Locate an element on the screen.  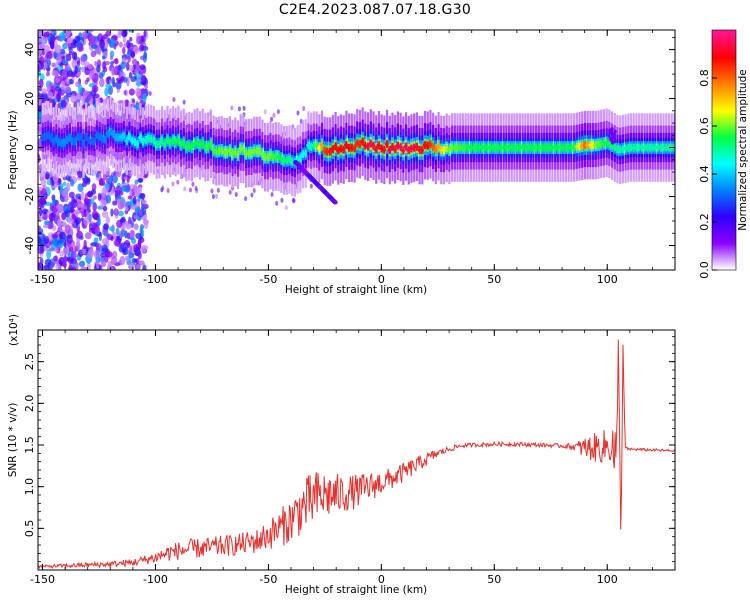
x-tick-label: -100 is located at coordinates (155, 579).